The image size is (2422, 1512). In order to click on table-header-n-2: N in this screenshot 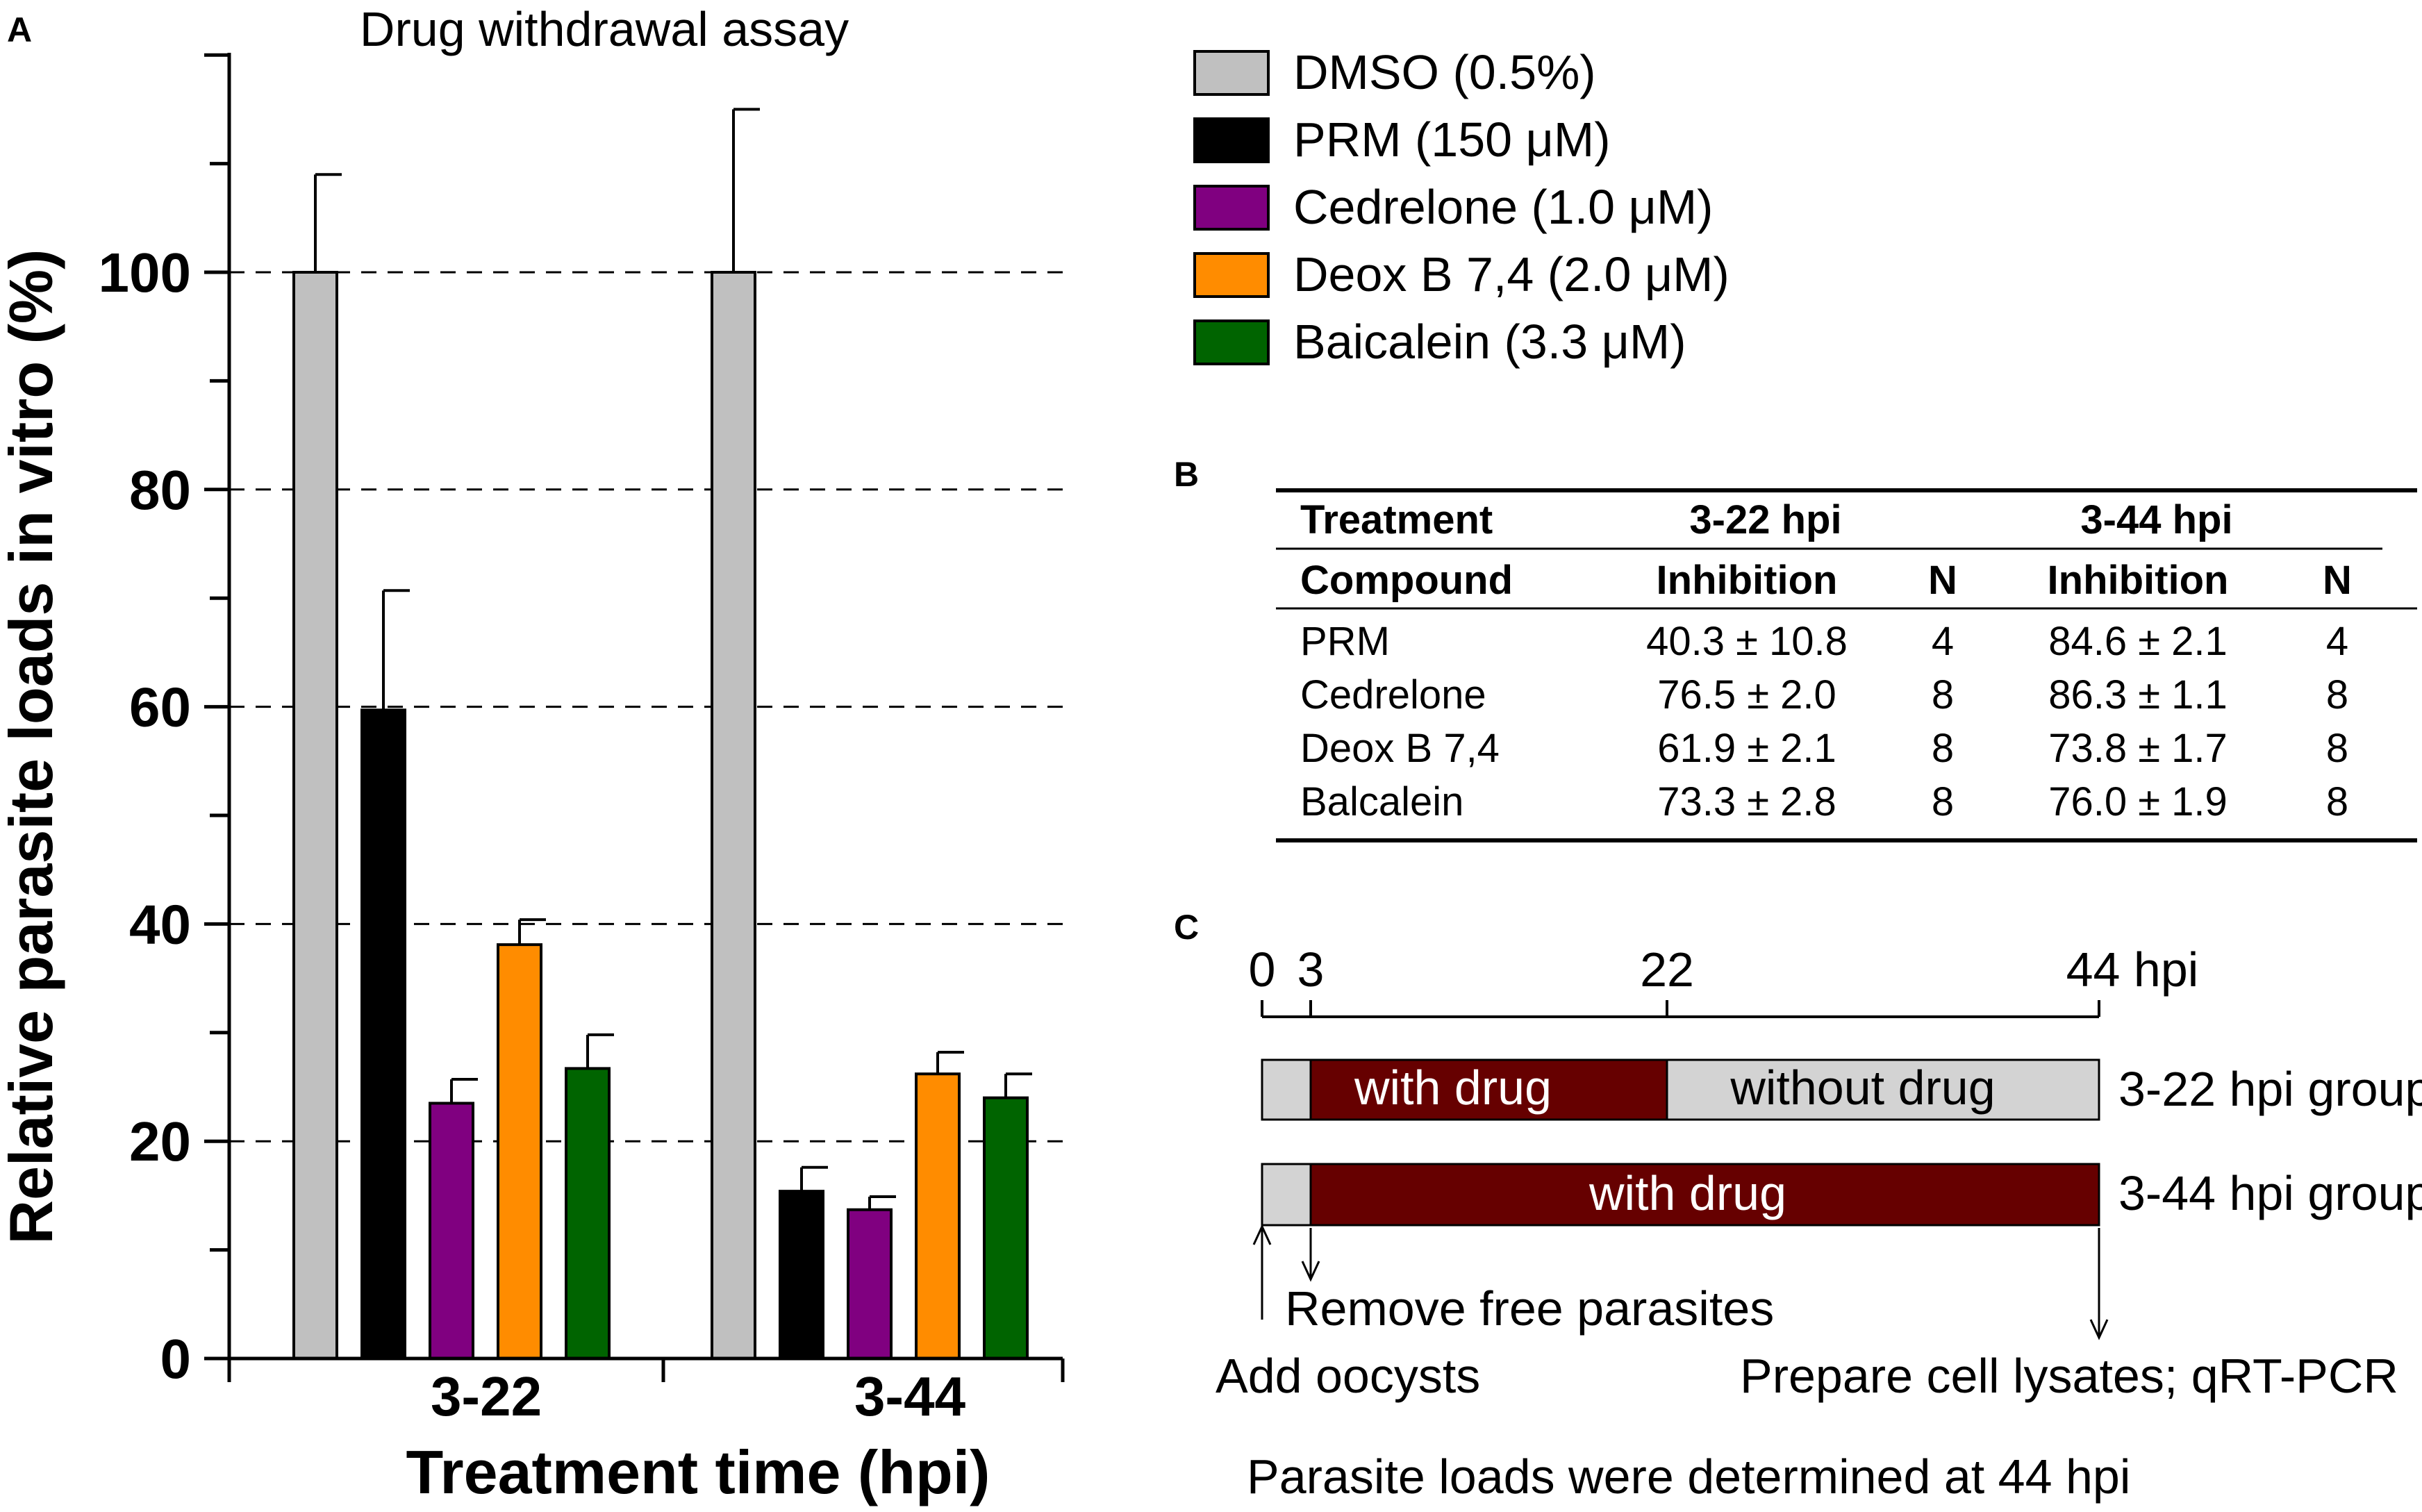, I will do `click(2337, 580)`.